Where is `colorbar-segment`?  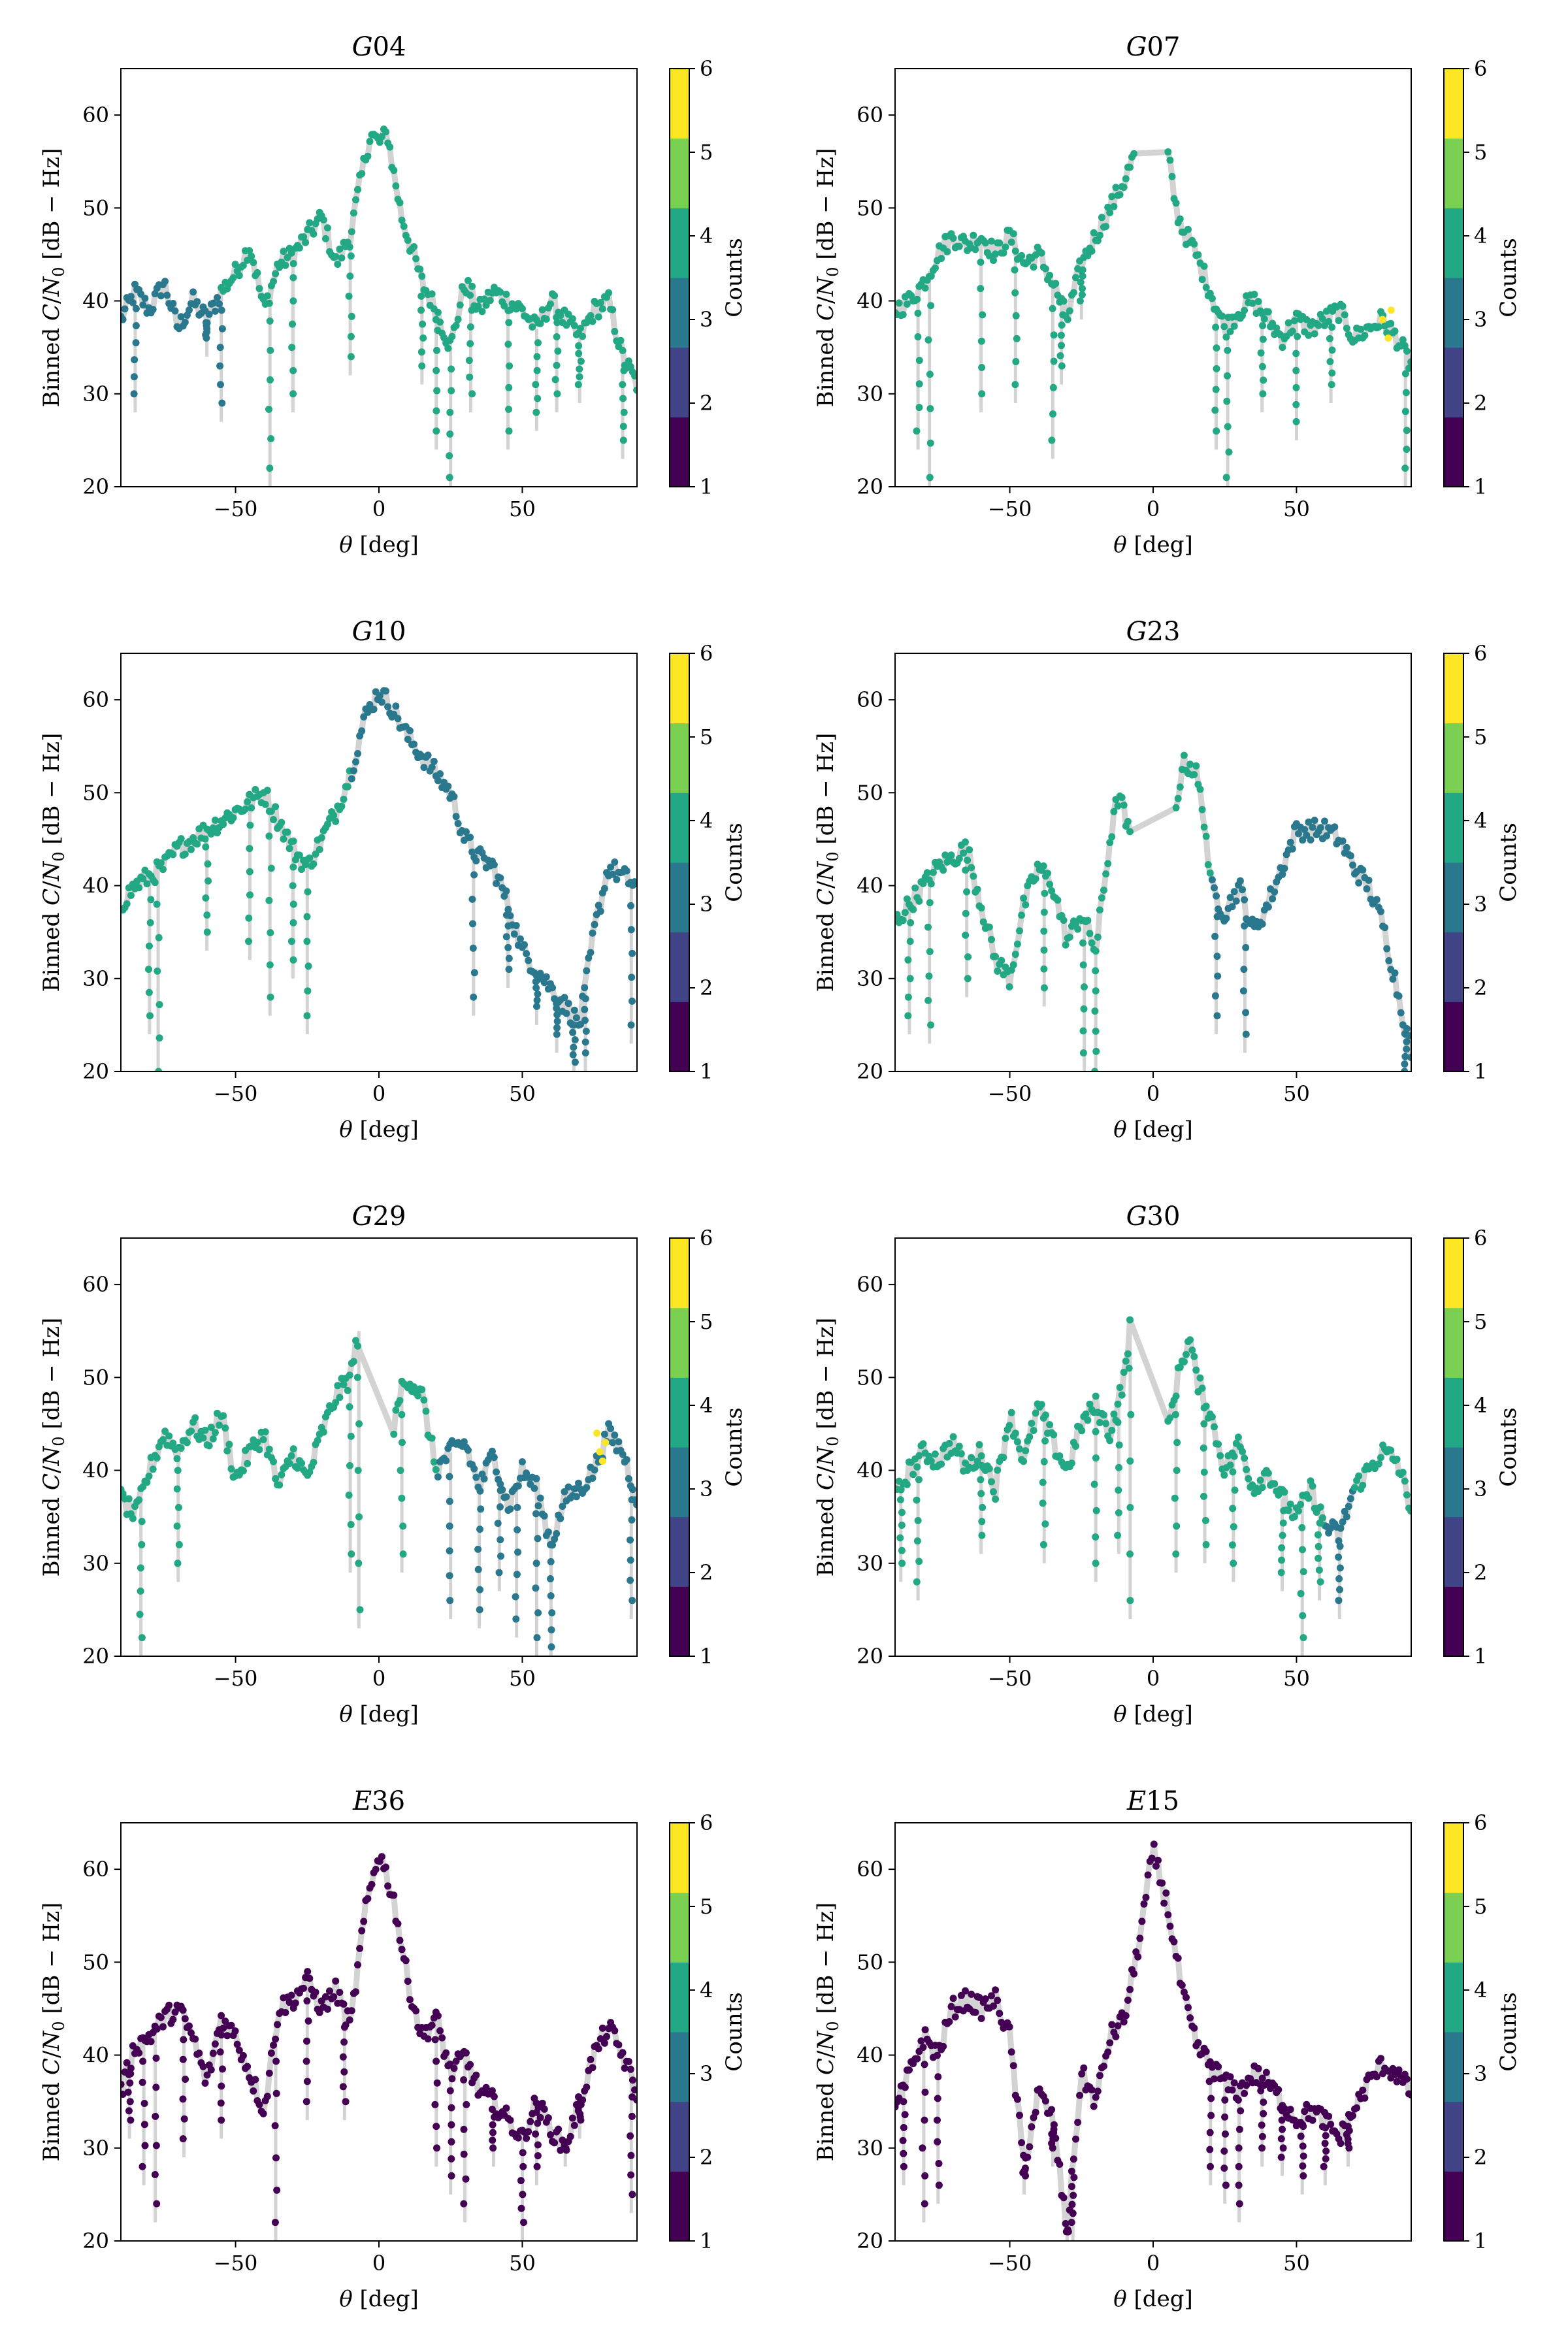
colorbar-segment is located at coordinates (679, 897).